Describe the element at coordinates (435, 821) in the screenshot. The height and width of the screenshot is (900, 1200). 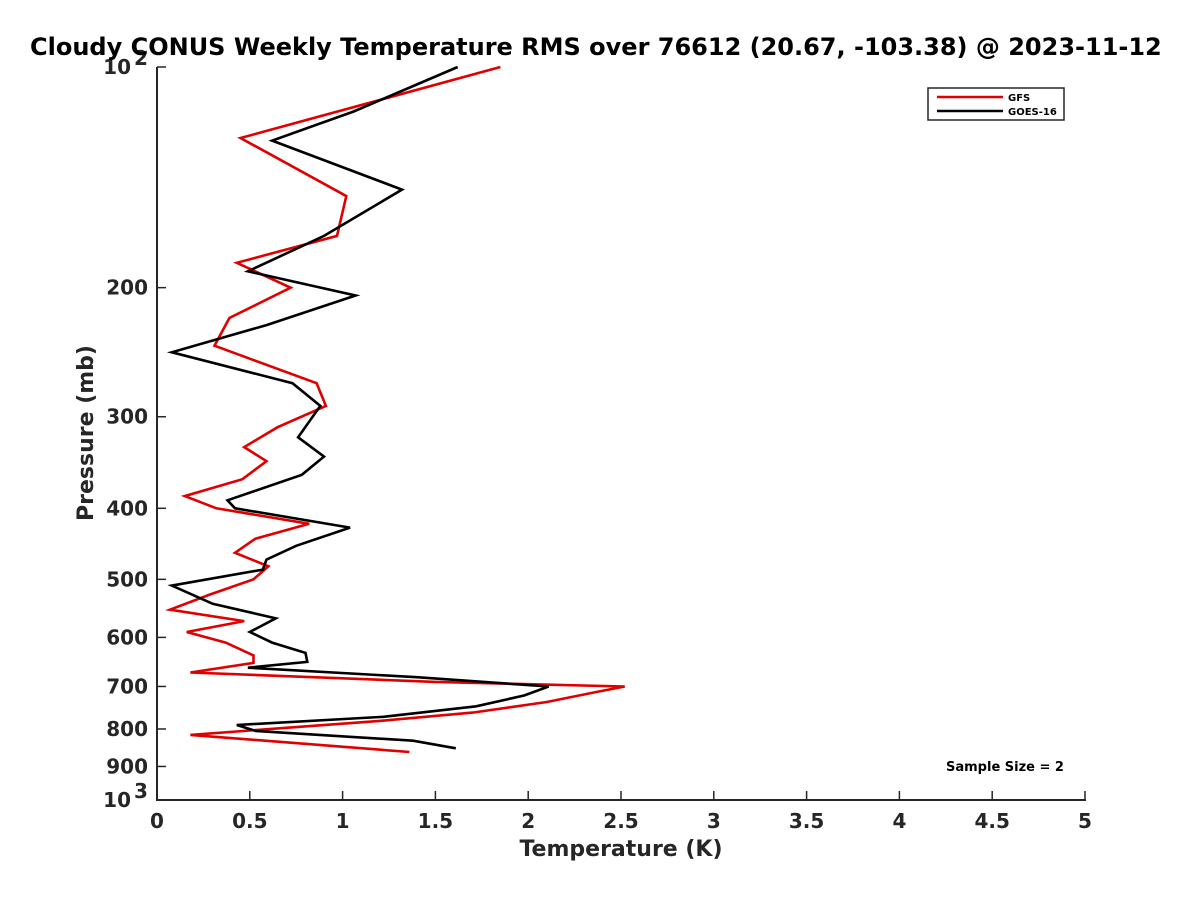
I see `x-tick-label: 1.5` at that location.